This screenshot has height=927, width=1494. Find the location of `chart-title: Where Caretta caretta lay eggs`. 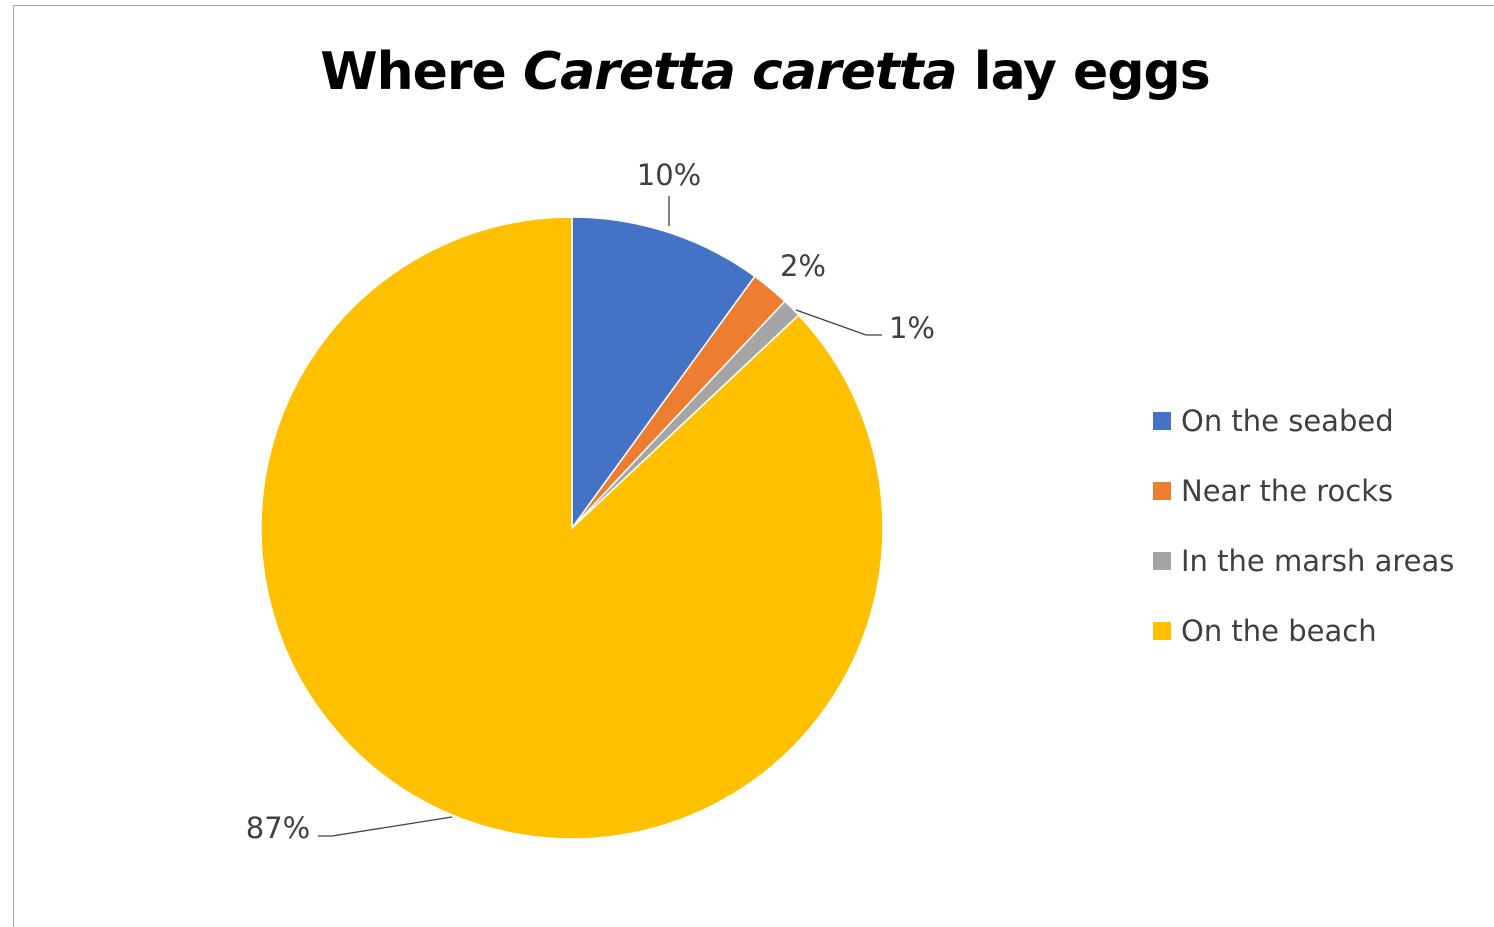

chart-title: Where Caretta caretta lay eggs is located at coordinates (747, 72).